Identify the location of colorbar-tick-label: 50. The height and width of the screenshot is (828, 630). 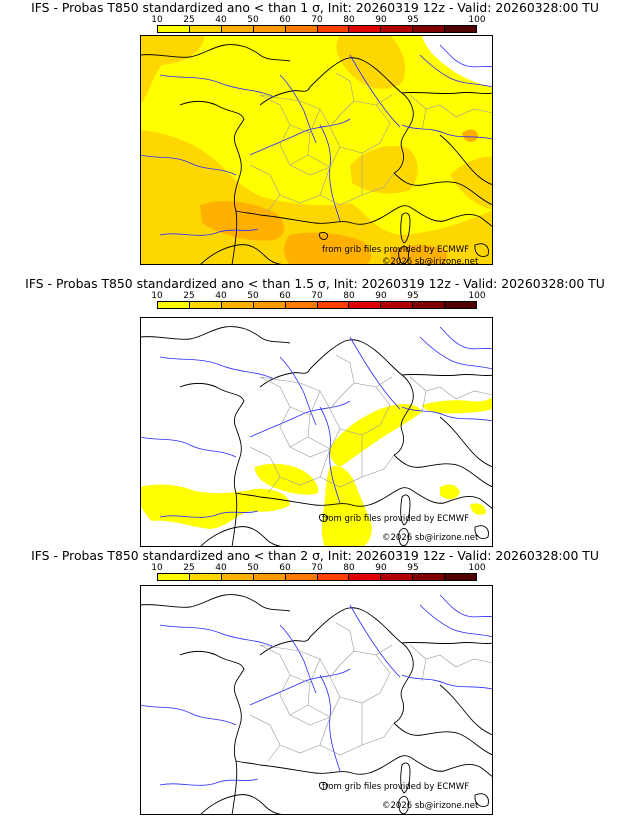
(253, 568).